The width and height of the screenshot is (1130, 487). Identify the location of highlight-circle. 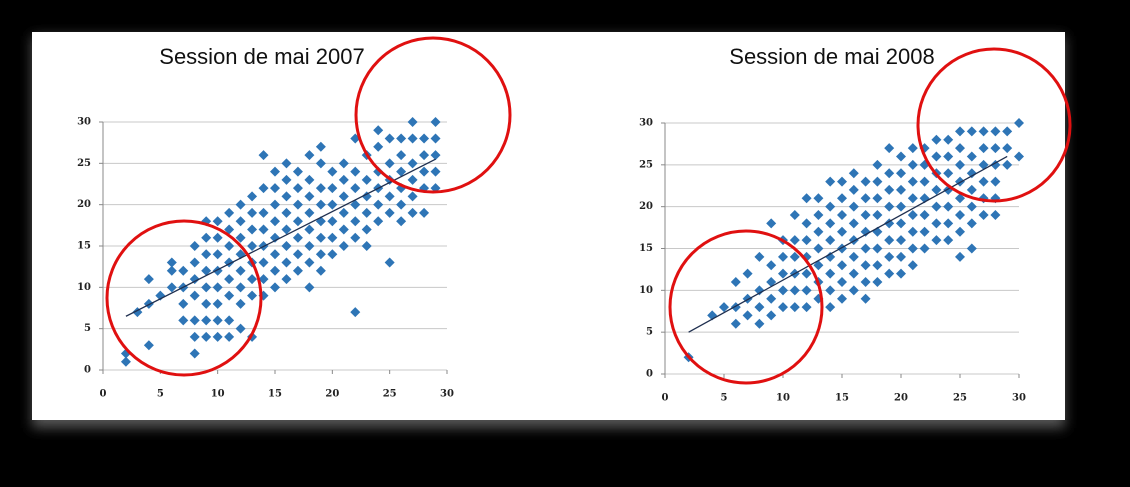
(433, 115).